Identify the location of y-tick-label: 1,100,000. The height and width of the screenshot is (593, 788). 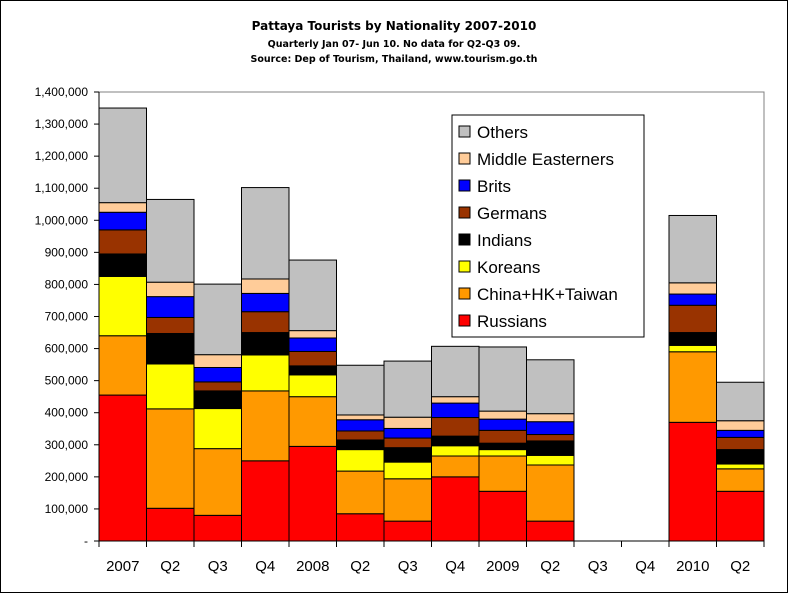
(62, 188).